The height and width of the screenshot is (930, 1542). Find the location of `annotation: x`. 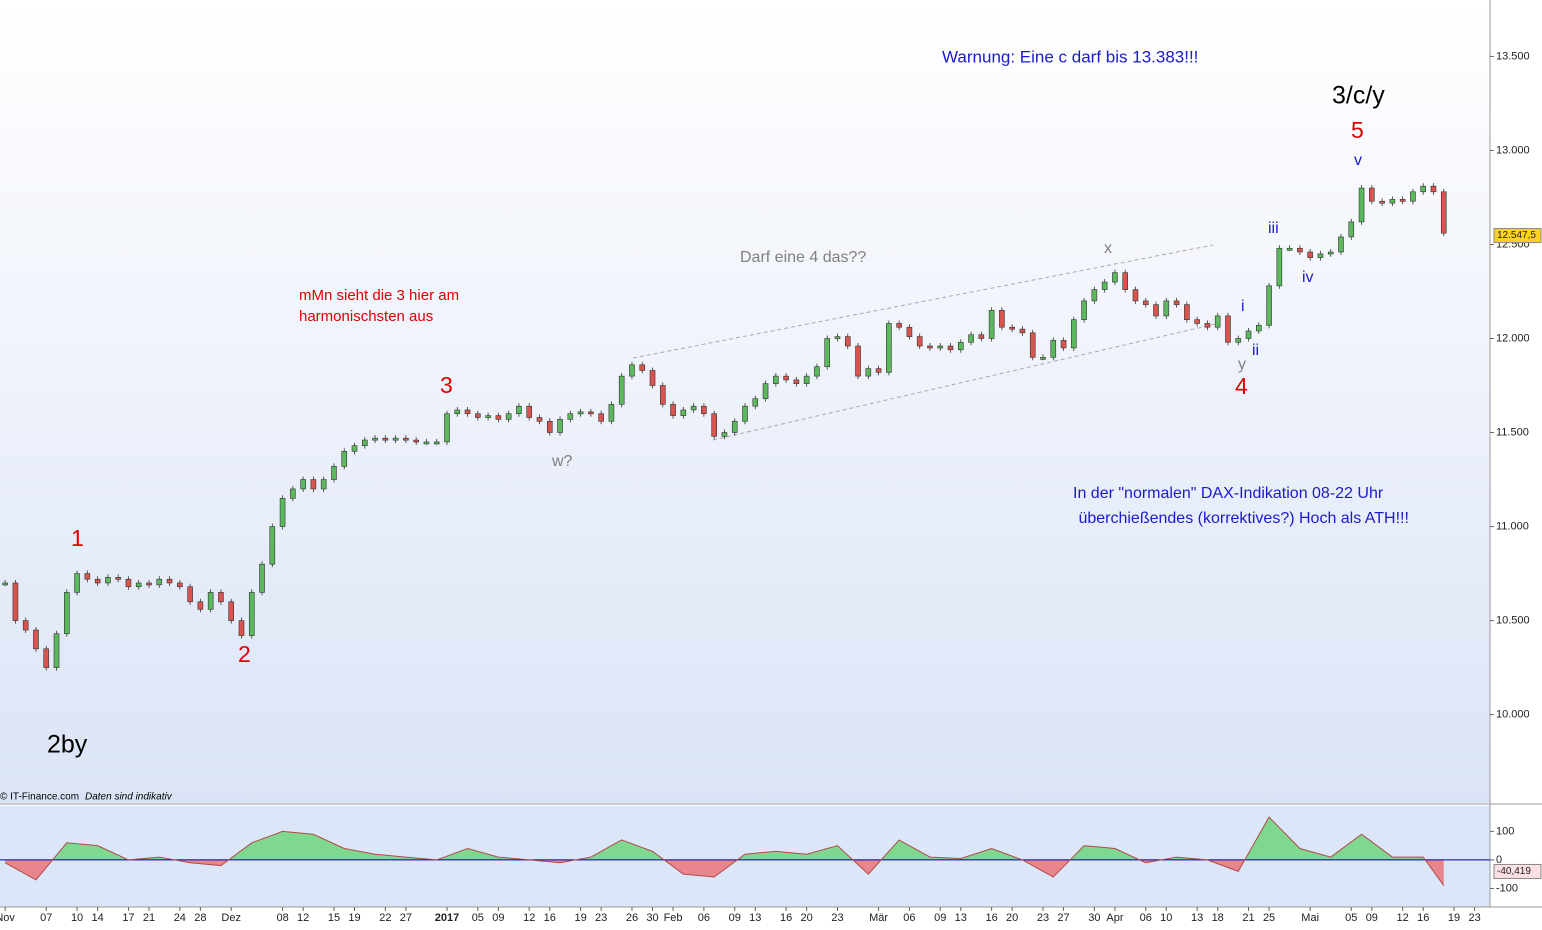

annotation: x is located at coordinates (1108, 248).